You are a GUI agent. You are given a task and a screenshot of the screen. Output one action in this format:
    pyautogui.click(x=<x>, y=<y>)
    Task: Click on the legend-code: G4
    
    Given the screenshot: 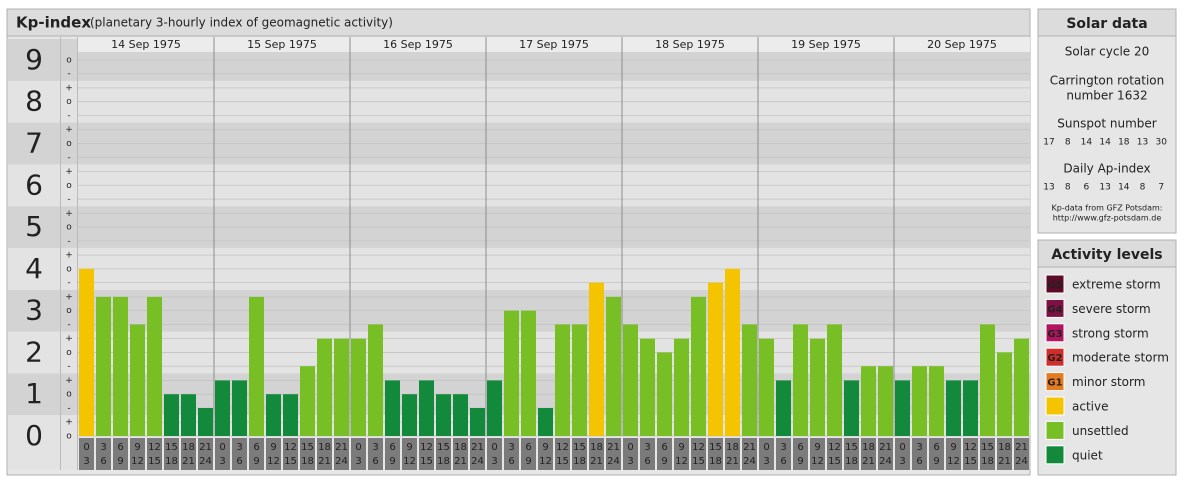 What is the action you would take?
    pyautogui.click(x=1054, y=309)
    